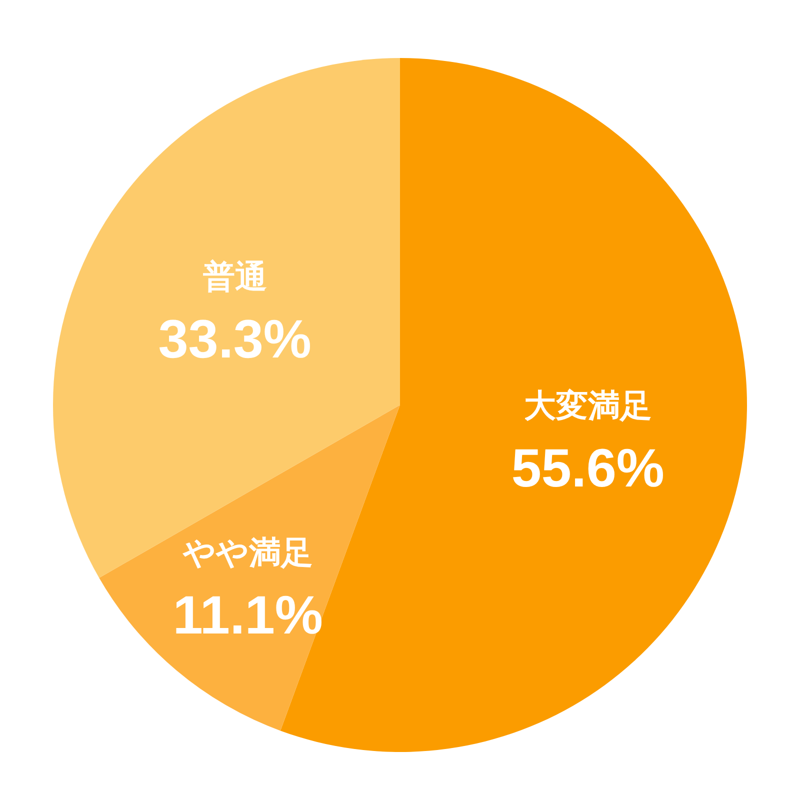 The height and width of the screenshot is (800, 800). I want to click on slice-label: やや満足, so click(247, 552).